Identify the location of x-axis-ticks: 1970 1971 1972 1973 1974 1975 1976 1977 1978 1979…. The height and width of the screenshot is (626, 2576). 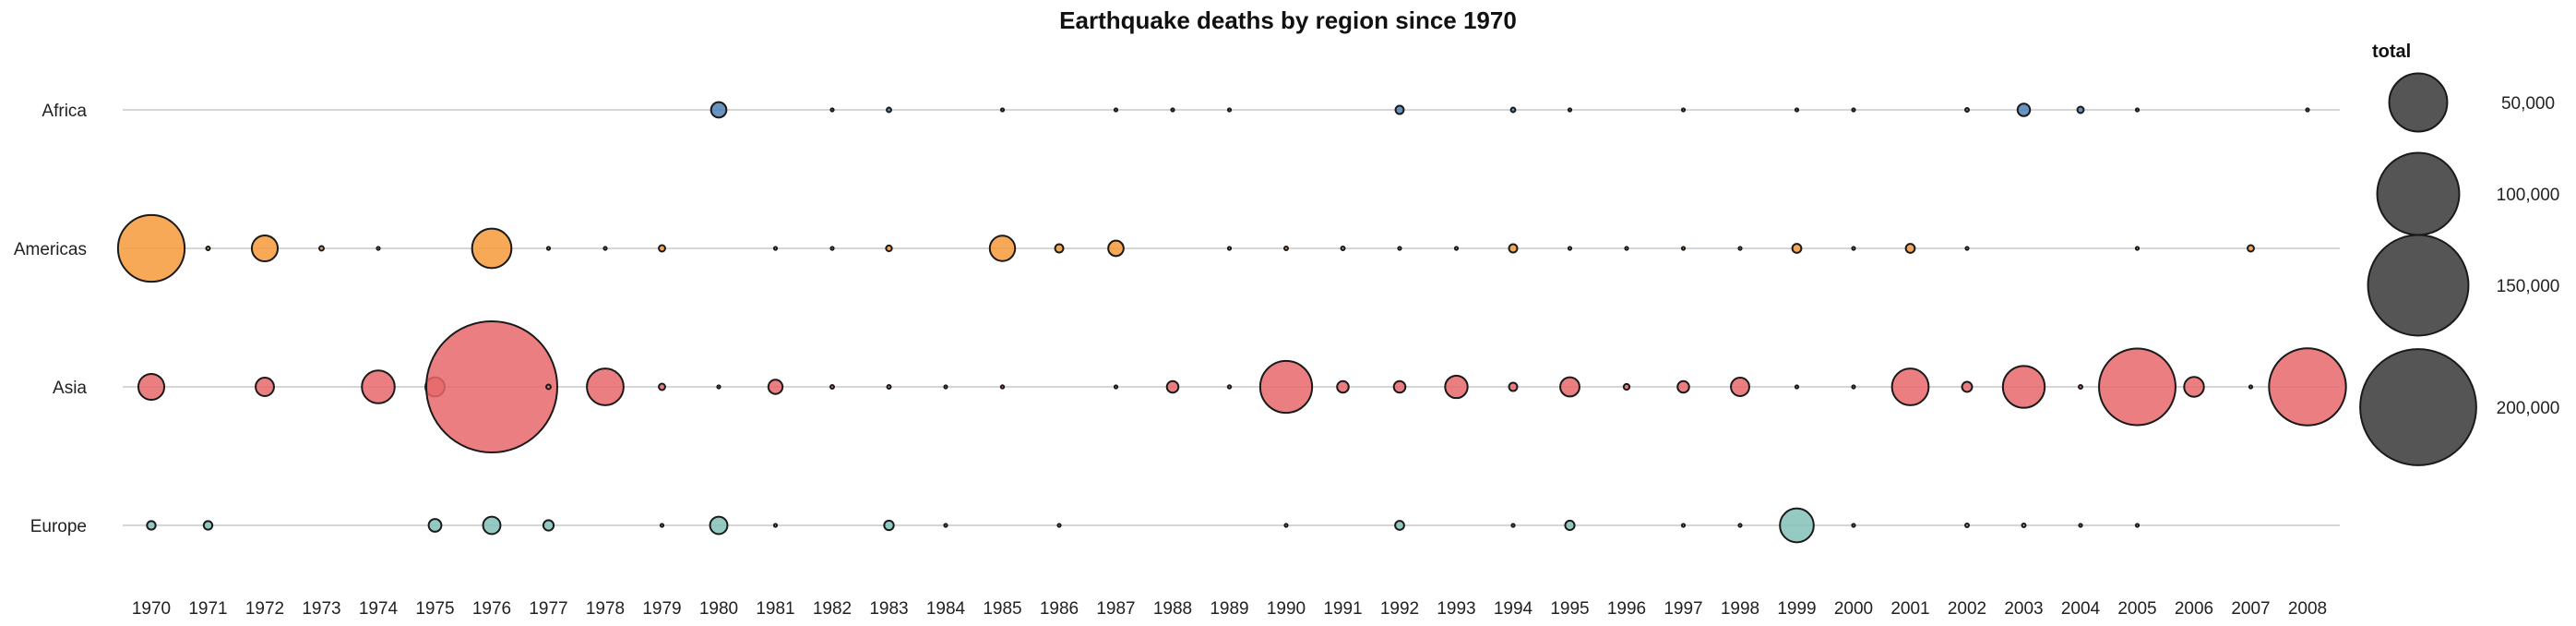
(1229, 609).